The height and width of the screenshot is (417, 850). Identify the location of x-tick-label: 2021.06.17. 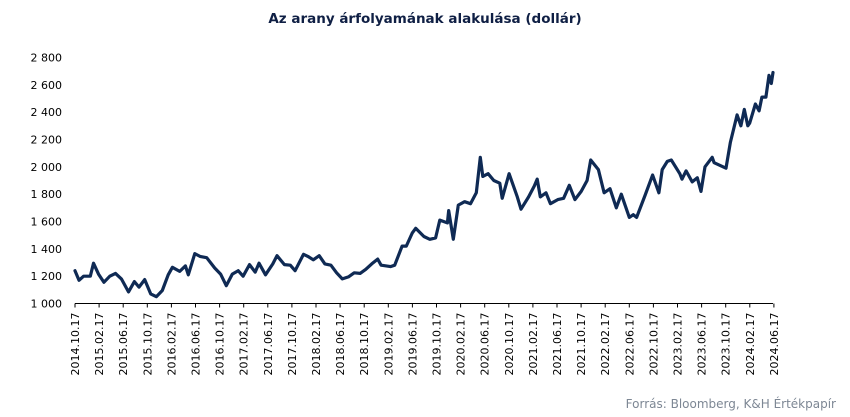
(557, 344).